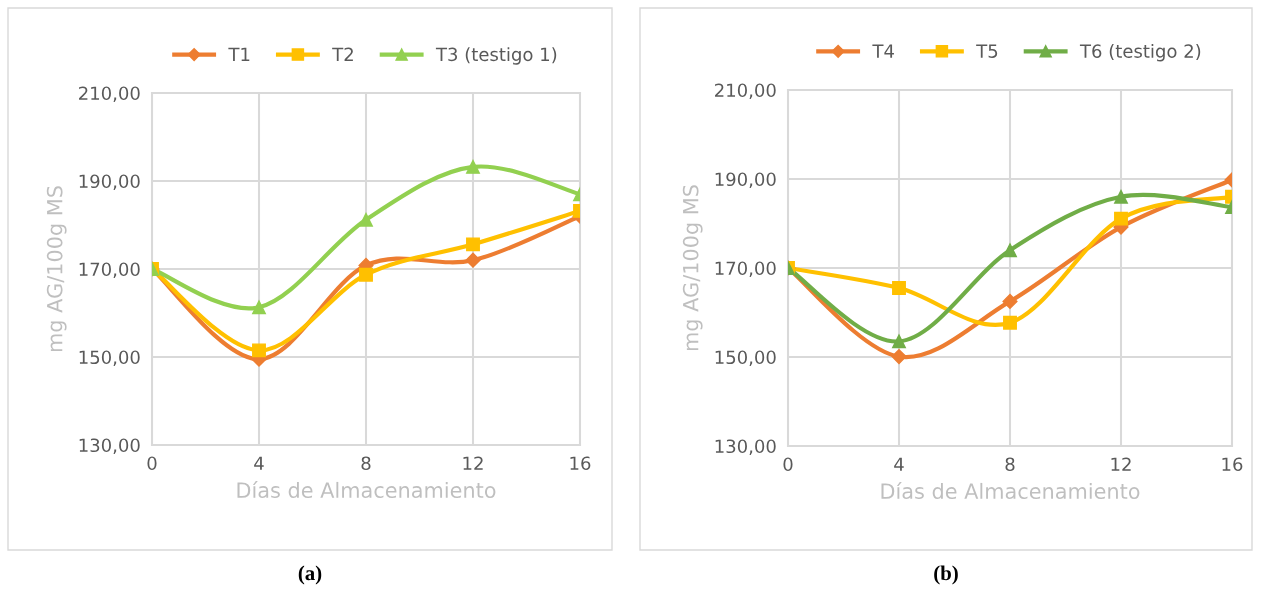  What do you see at coordinates (883, 51) in the screenshot?
I see `legend-label: T4` at bounding box center [883, 51].